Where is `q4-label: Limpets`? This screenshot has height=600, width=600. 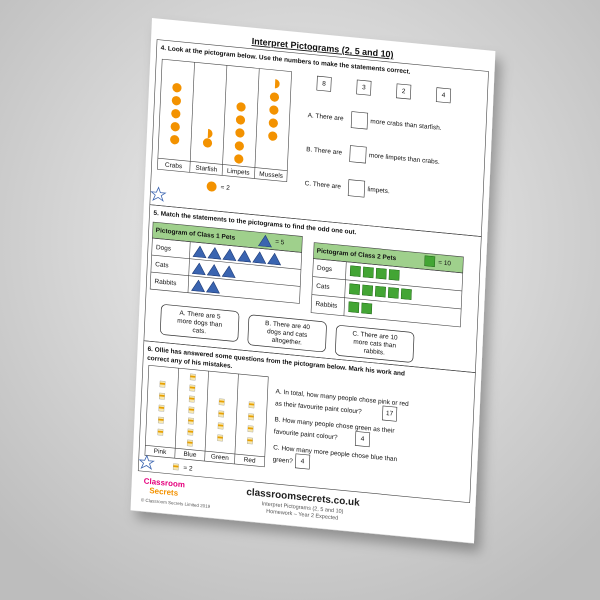 q4-label: Limpets is located at coordinates (239, 172).